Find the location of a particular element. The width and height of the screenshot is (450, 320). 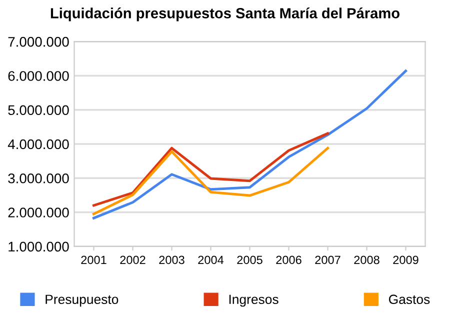

x-tick-label: 2003 is located at coordinates (171, 260).